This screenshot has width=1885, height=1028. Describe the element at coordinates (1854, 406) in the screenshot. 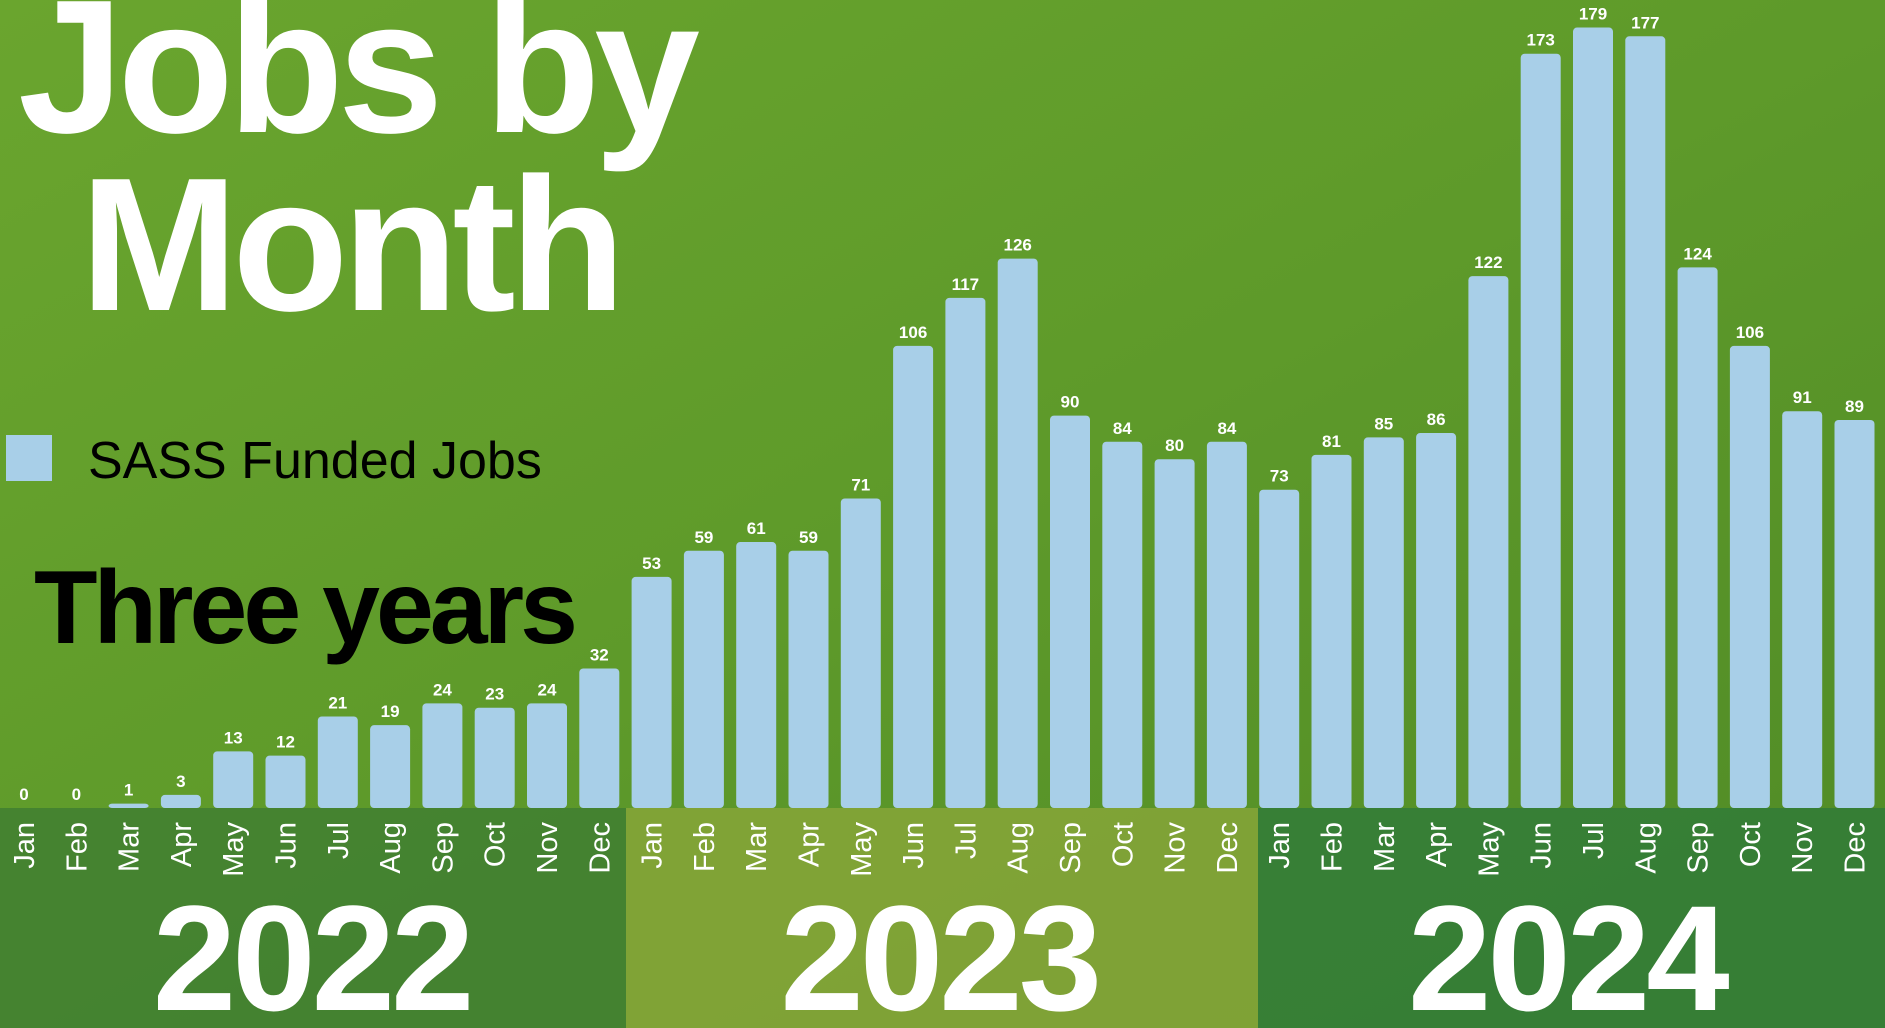

I see `data-label: 89` at that location.